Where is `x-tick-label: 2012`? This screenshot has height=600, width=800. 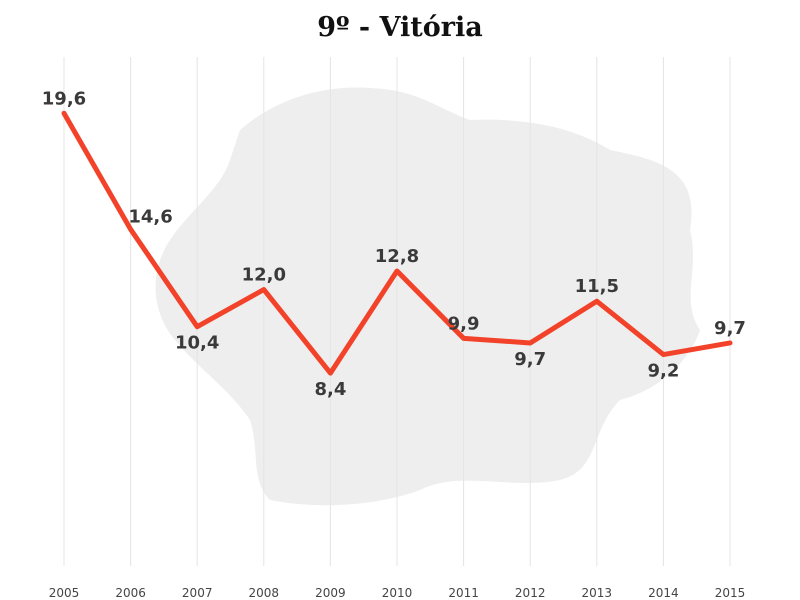
x-tick-label: 2012 is located at coordinates (530, 593).